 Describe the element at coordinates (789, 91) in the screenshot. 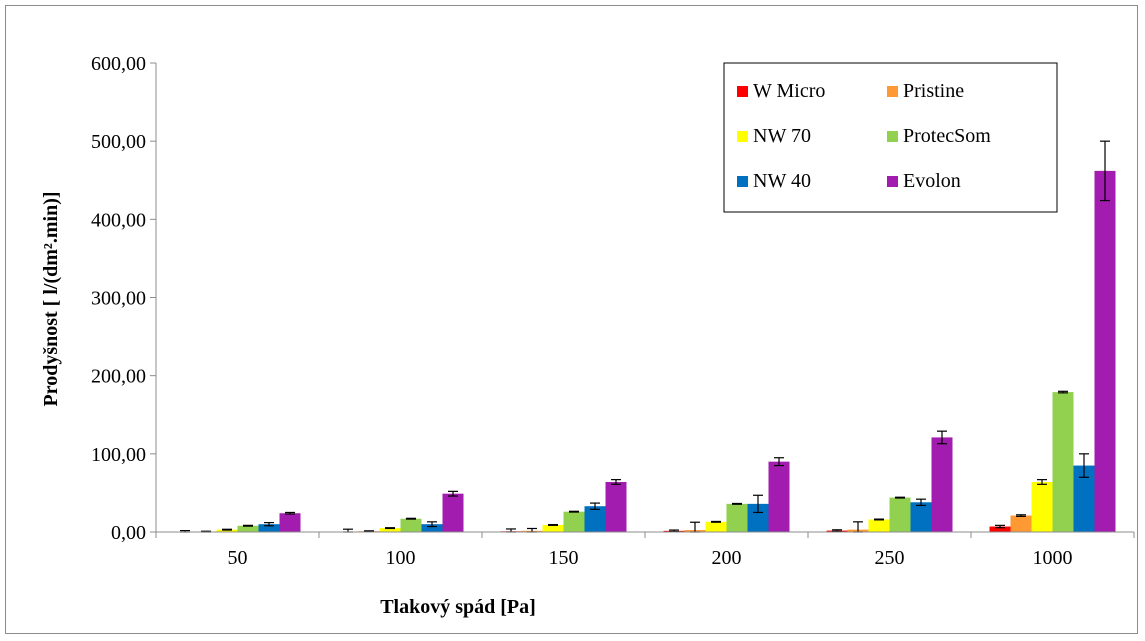

I see `legend-label: W Micro` at that location.